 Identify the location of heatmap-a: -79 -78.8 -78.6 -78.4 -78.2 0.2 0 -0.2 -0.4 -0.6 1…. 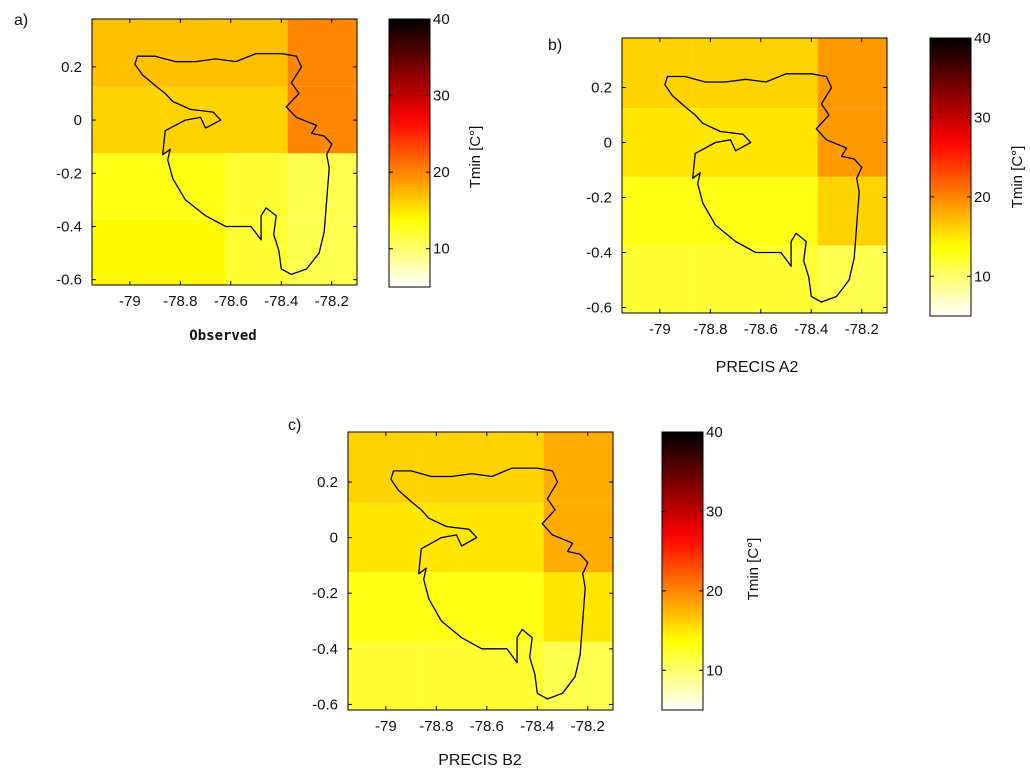
(253, 160).